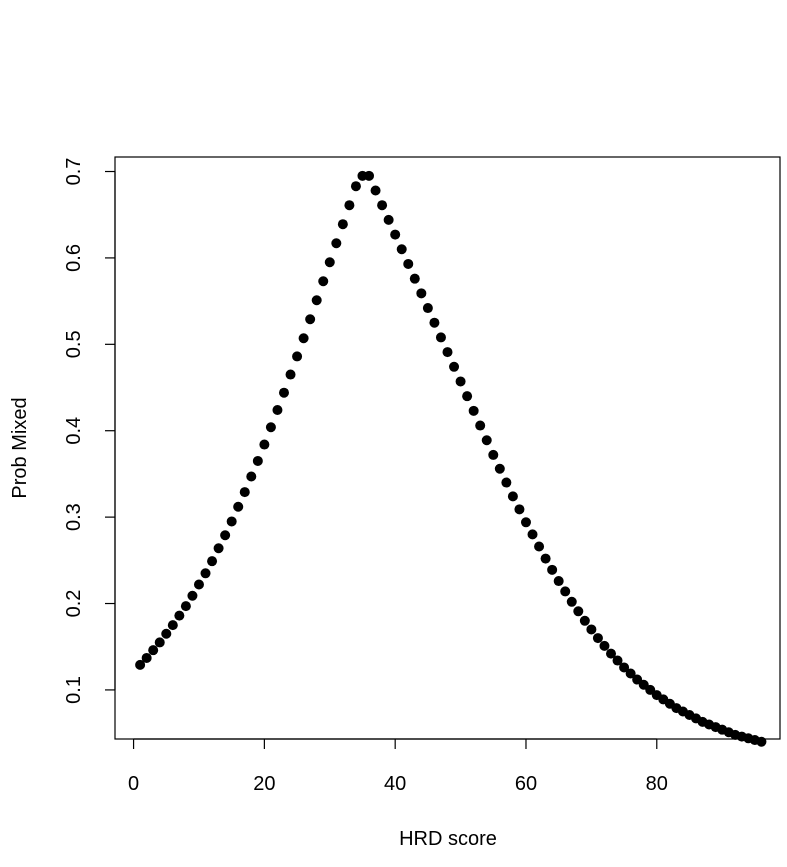 This screenshot has height=867, width=787. What do you see at coordinates (74, 258) in the screenshot?
I see `y-tick-label: 0.6` at bounding box center [74, 258].